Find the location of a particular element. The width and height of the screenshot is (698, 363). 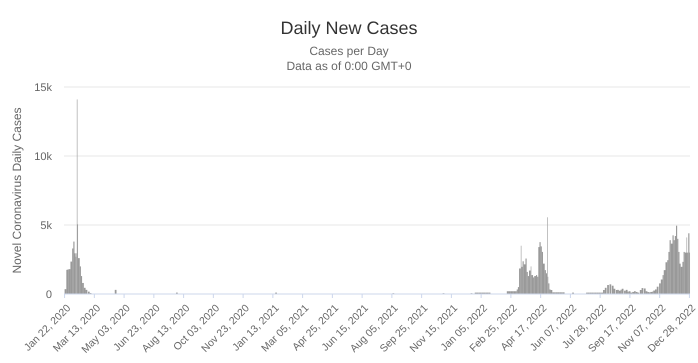

y-axis-title: Novel Coronavirus Daily Cases is located at coordinates (17, 190).